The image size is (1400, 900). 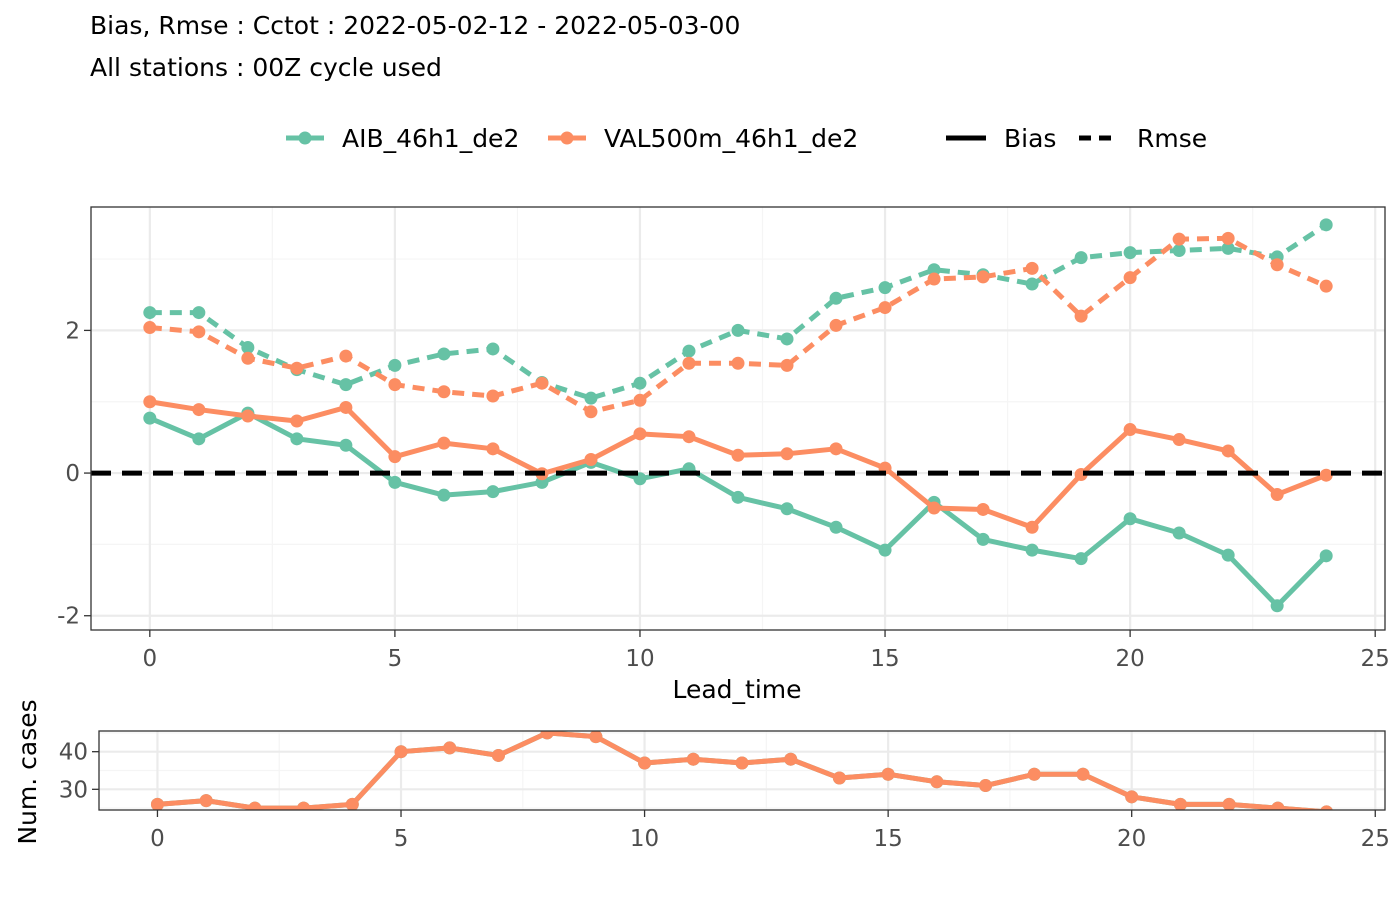 What do you see at coordinates (731, 138) in the screenshot?
I see `legend-label-val: VAL500m_46h1_de2` at bounding box center [731, 138].